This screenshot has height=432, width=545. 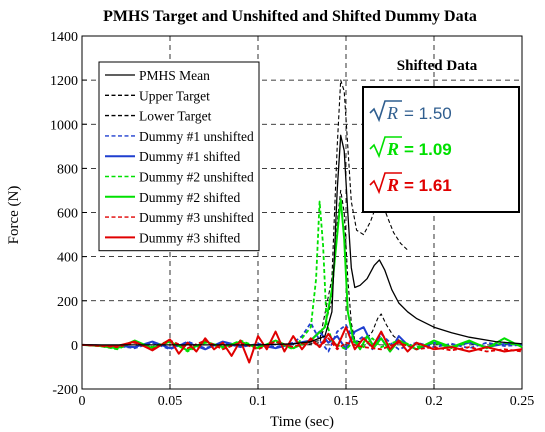 I want to click on y-tick-label: 400, so click(x=67, y=258).